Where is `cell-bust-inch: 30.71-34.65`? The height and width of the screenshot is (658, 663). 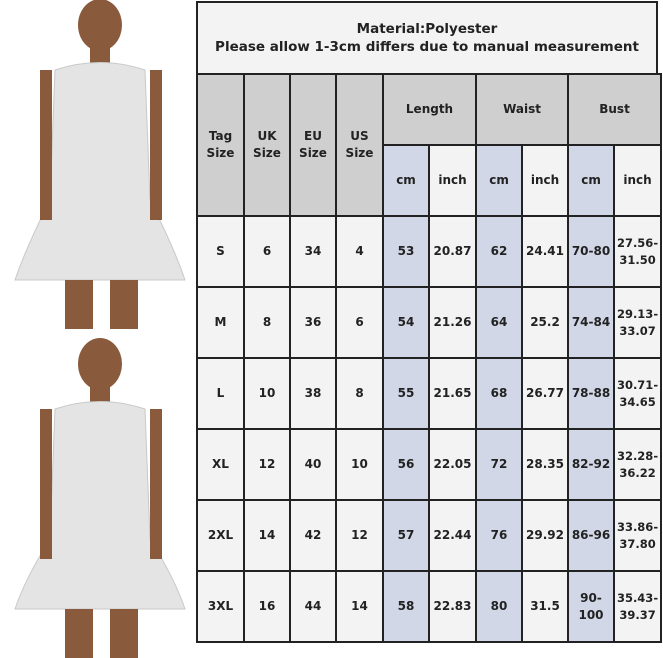
cell-bust-inch: 30.71-34.65 is located at coordinates (638, 393).